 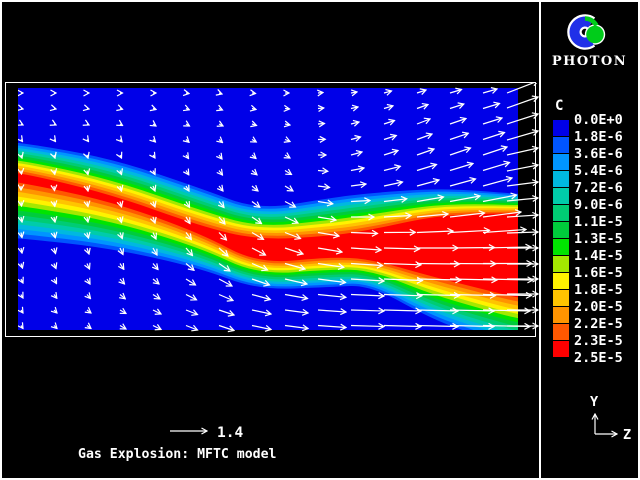 I want to click on axis-indicator: Y Z, so click(x=605, y=422).